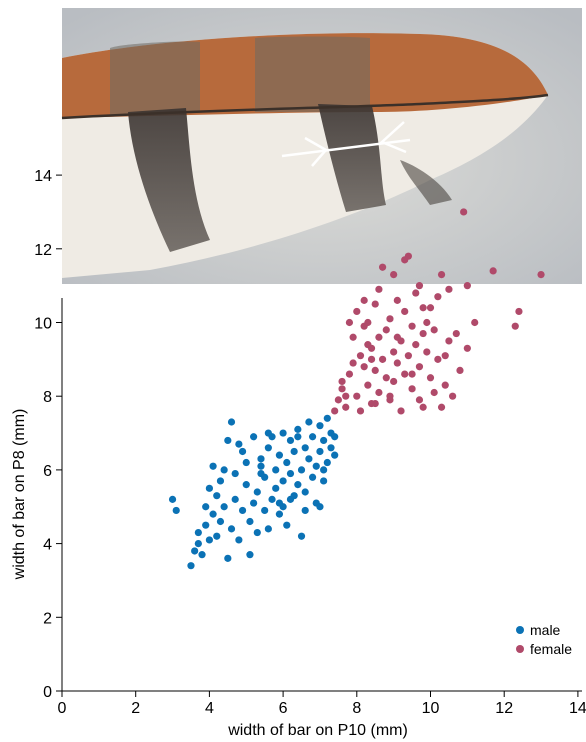  What do you see at coordinates (43, 250) in the screenshot?
I see `y-tick-label: 12` at bounding box center [43, 250].